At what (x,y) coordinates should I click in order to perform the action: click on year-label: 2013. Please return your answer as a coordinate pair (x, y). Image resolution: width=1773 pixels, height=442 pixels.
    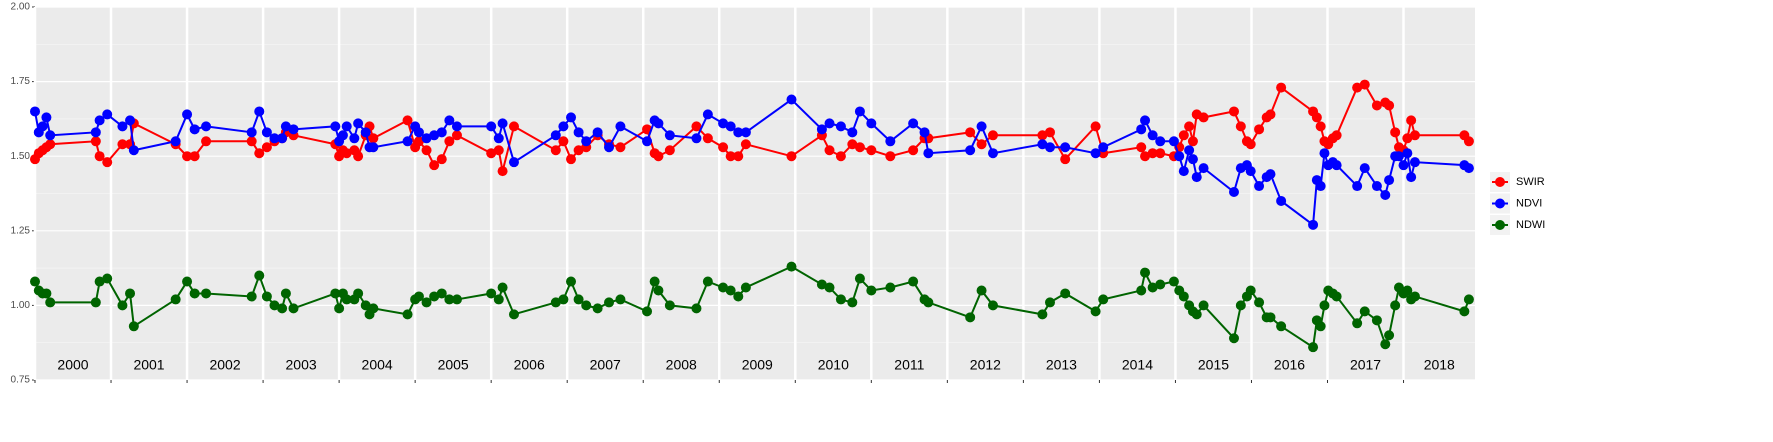
    Looking at the image, I should click on (1061, 365).